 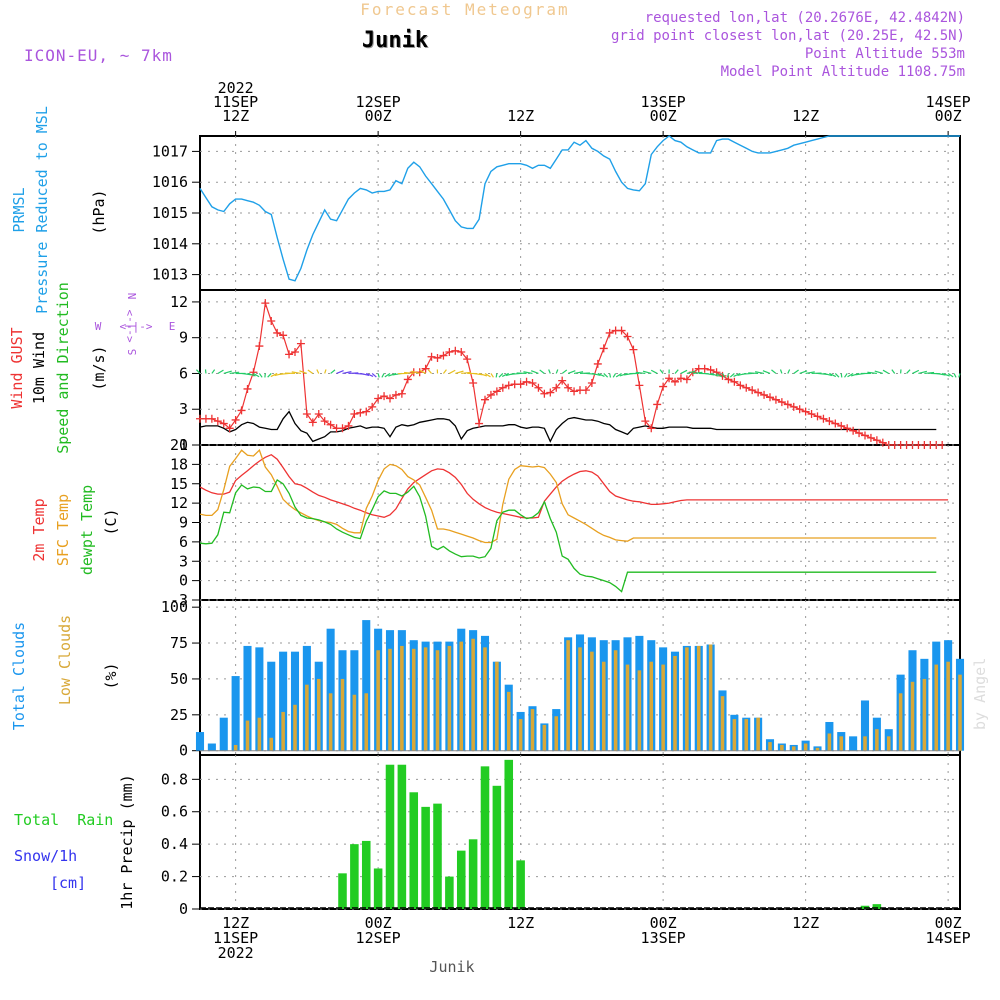 I want to click on top-time-label: 00Z, so click(x=378, y=116).